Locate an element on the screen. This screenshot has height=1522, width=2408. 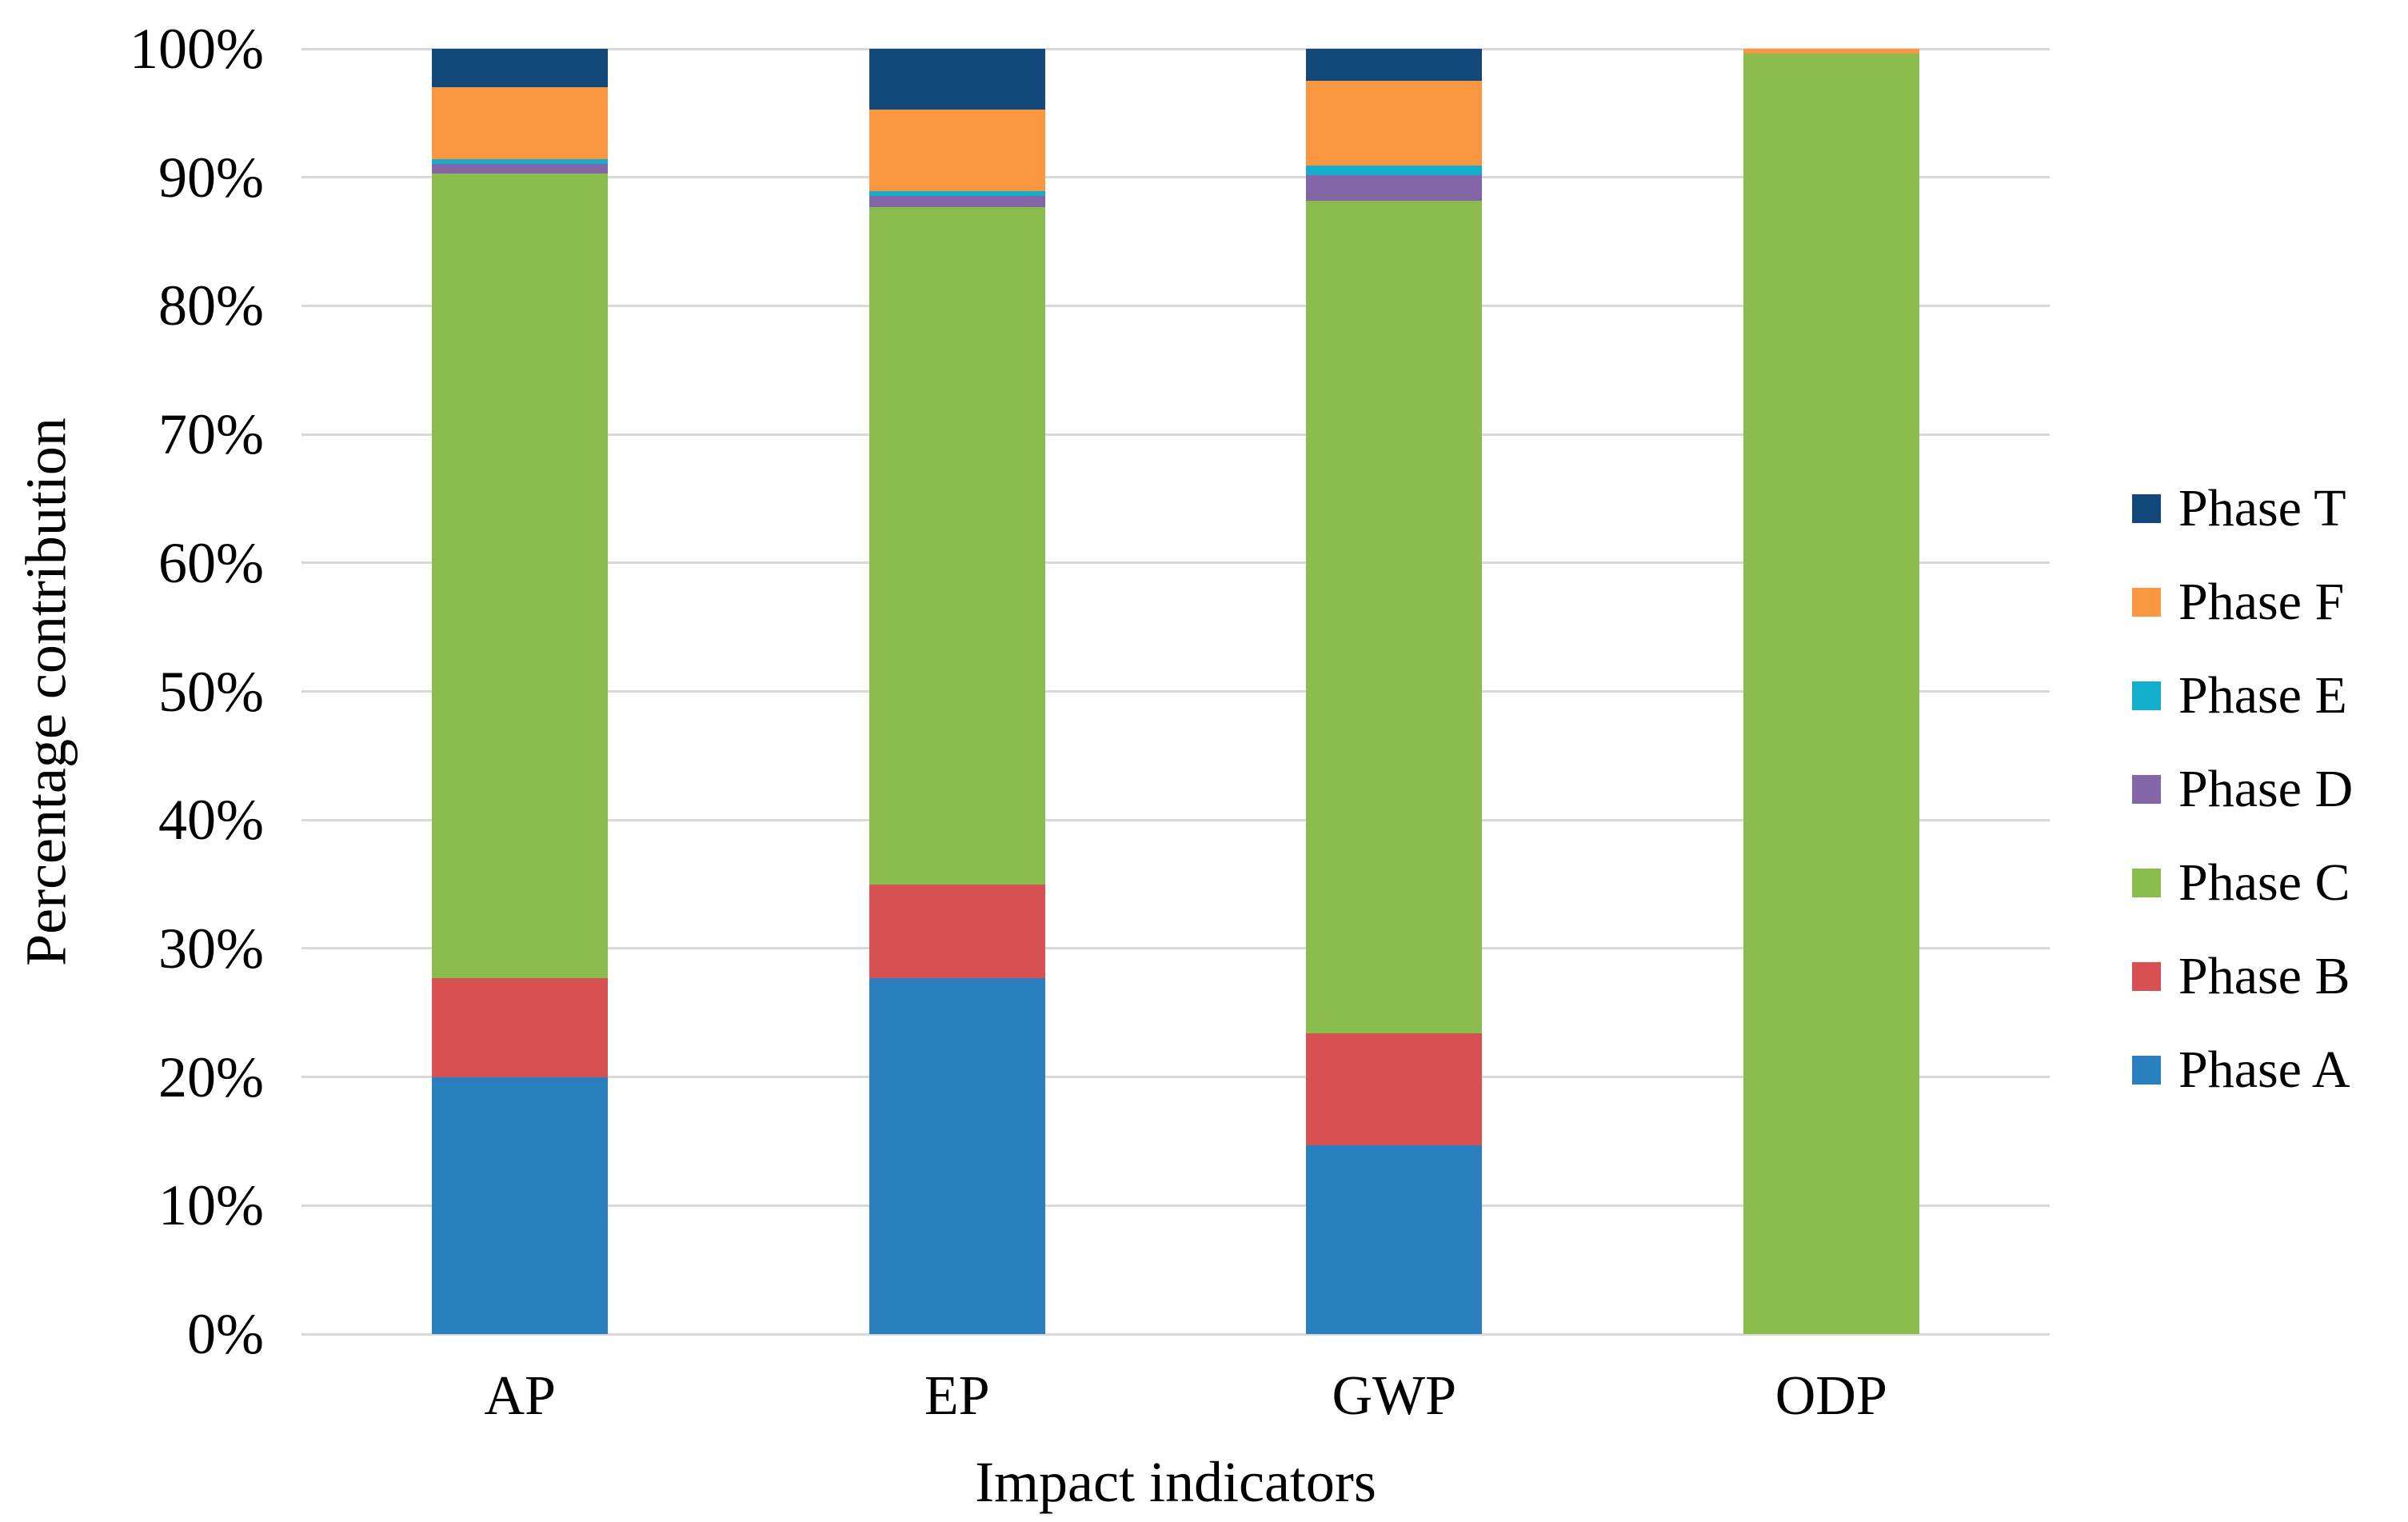
x-tick-label: ODP is located at coordinates (1831, 1396).